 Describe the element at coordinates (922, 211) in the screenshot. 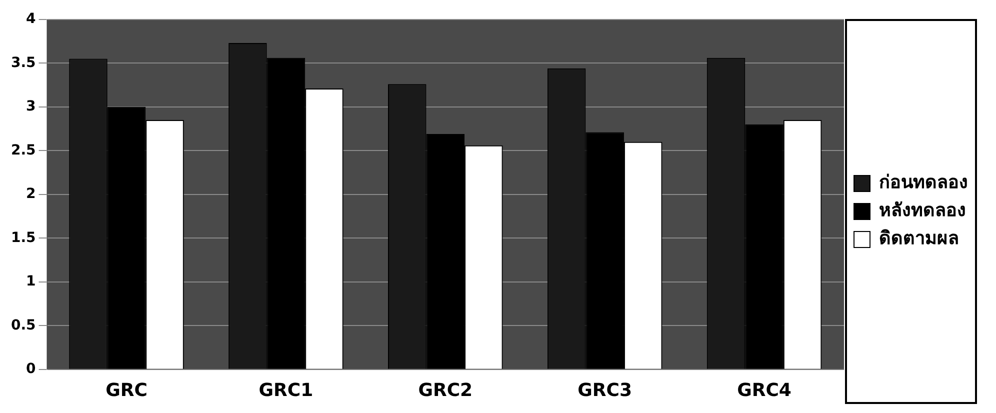

I see `legend-label: หลังทดลอง` at that location.